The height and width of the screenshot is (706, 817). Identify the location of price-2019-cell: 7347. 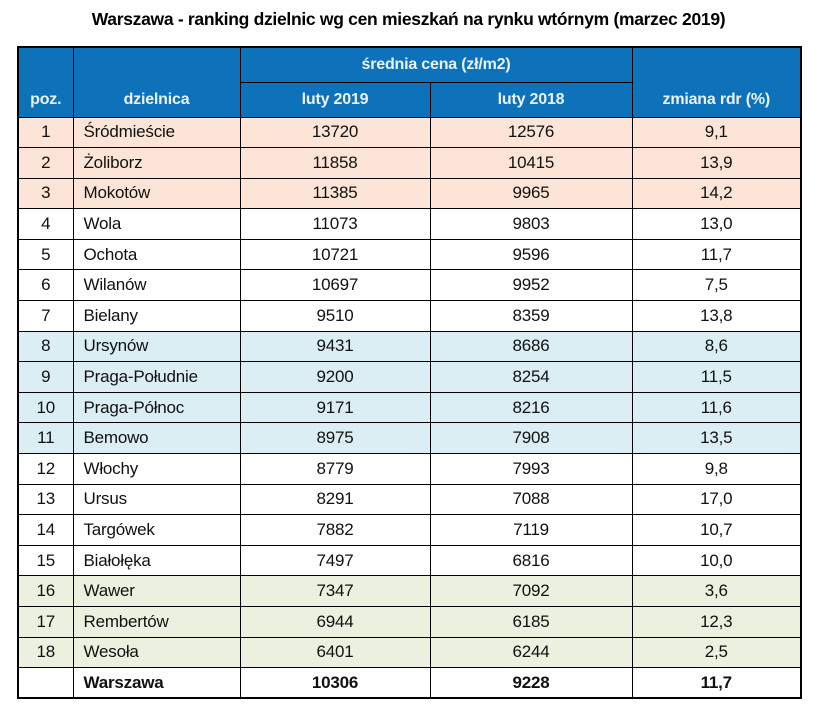
(335, 591).